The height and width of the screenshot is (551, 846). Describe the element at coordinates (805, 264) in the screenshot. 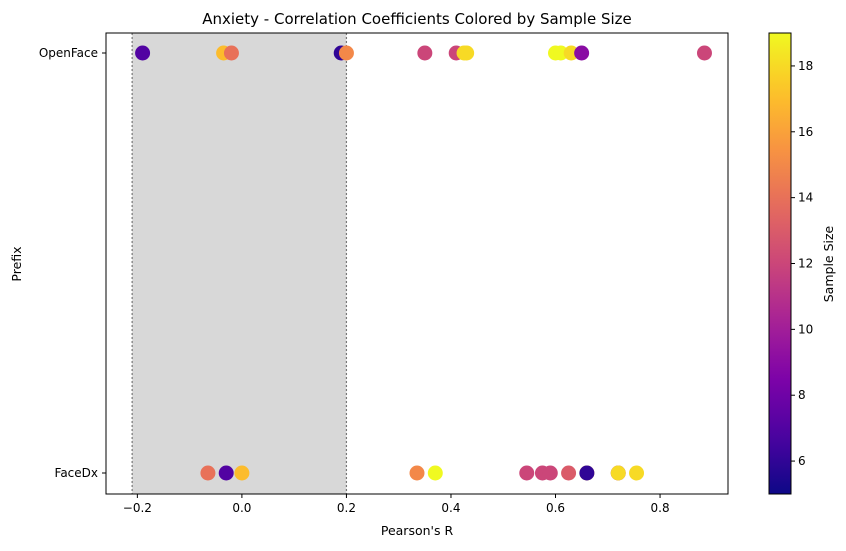

I see `colorbar-tick-label: 12` at that location.